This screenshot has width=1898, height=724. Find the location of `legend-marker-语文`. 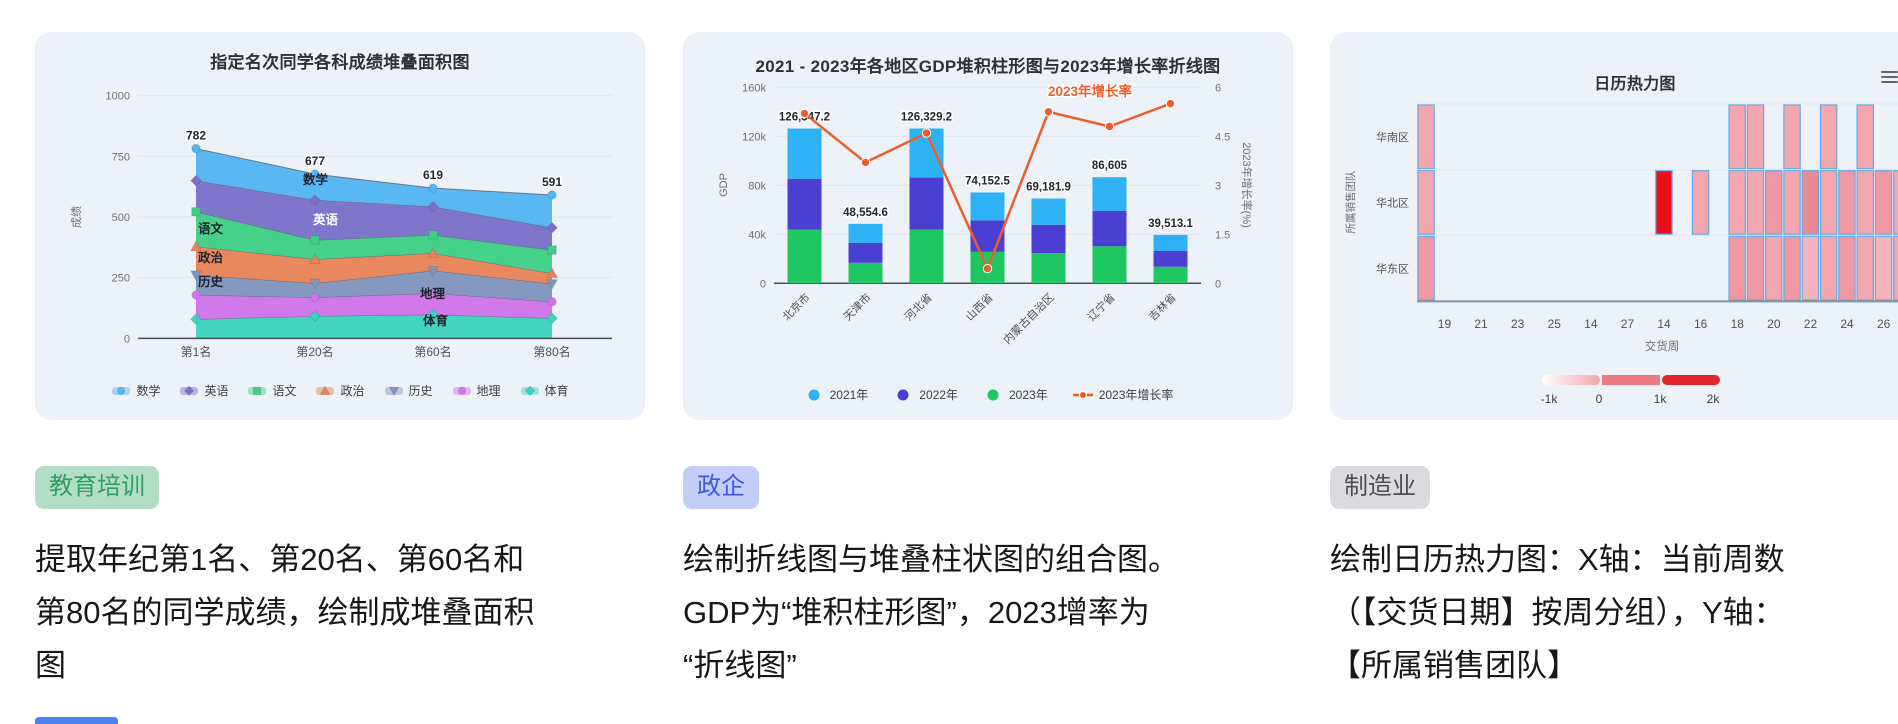

legend-marker-语文 is located at coordinates (257, 390).